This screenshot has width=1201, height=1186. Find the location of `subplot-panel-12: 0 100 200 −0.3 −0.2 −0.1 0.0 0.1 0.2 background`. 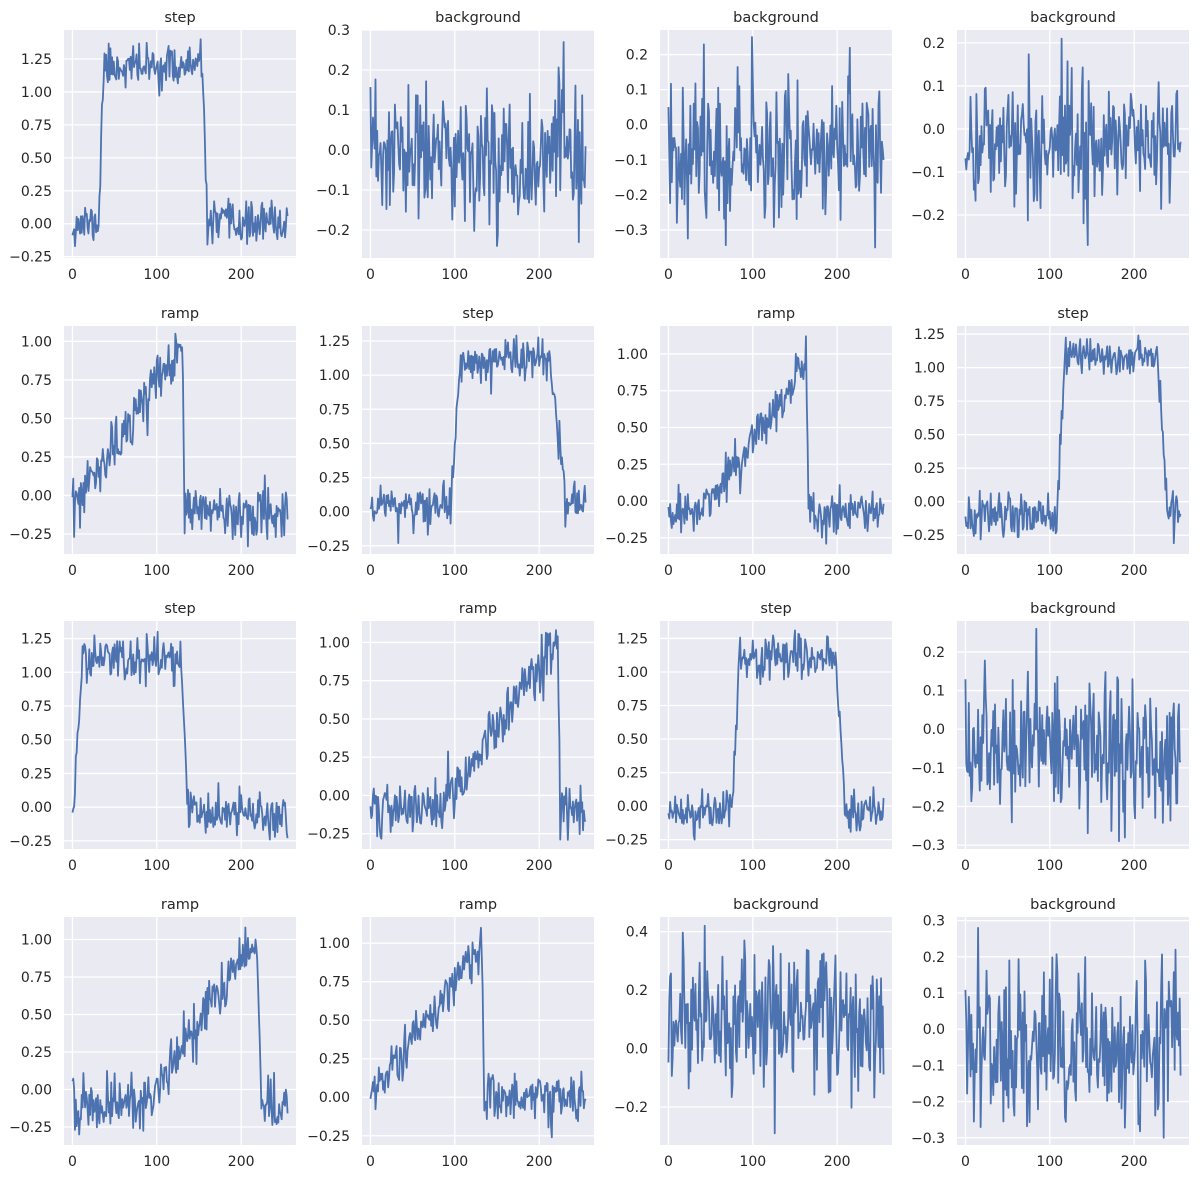

subplot-panel-12: 0 100 200 −0.3 −0.2 −0.1 0.0 0.1 0.2 background is located at coordinates (1045, 740).